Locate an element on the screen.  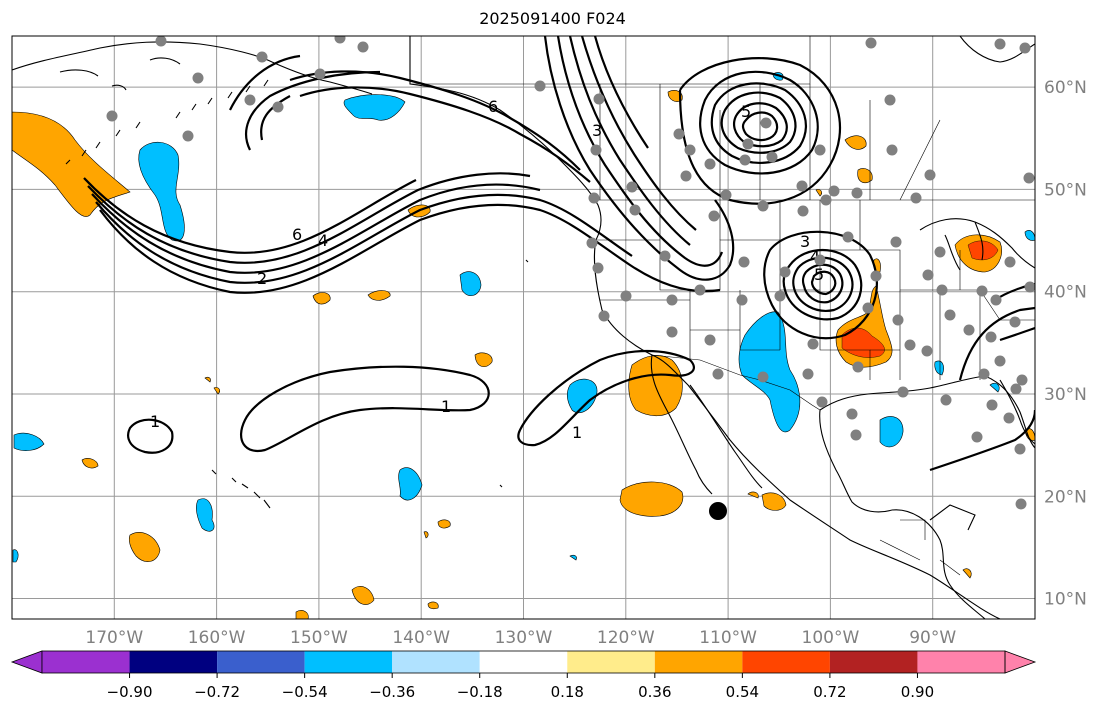
longitude-label: 160°W is located at coordinates (217, 638).